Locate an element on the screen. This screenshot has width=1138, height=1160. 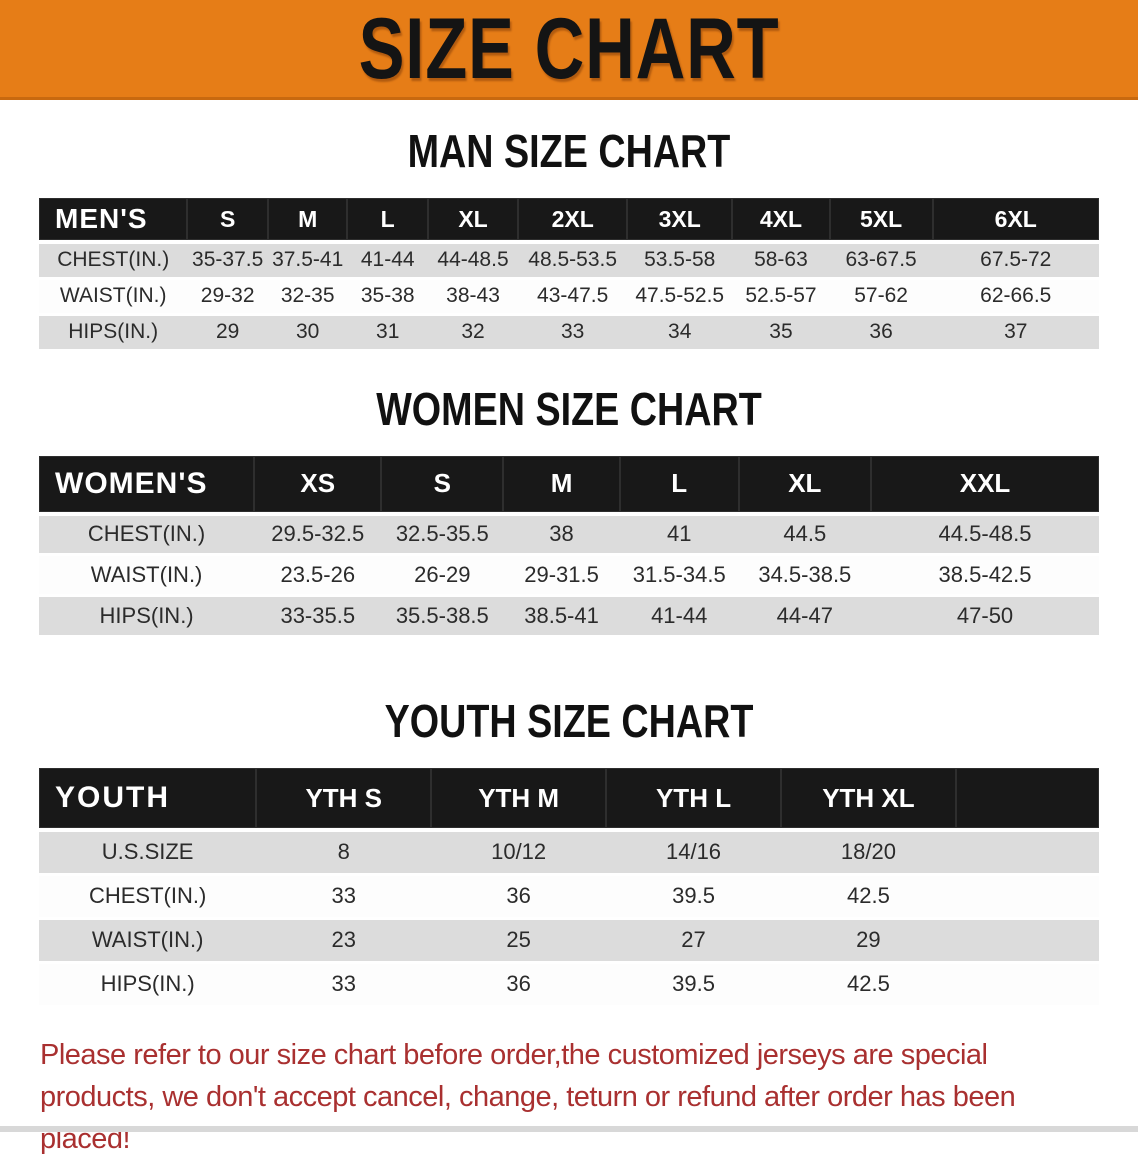
cell: 37 is located at coordinates (1015, 333).